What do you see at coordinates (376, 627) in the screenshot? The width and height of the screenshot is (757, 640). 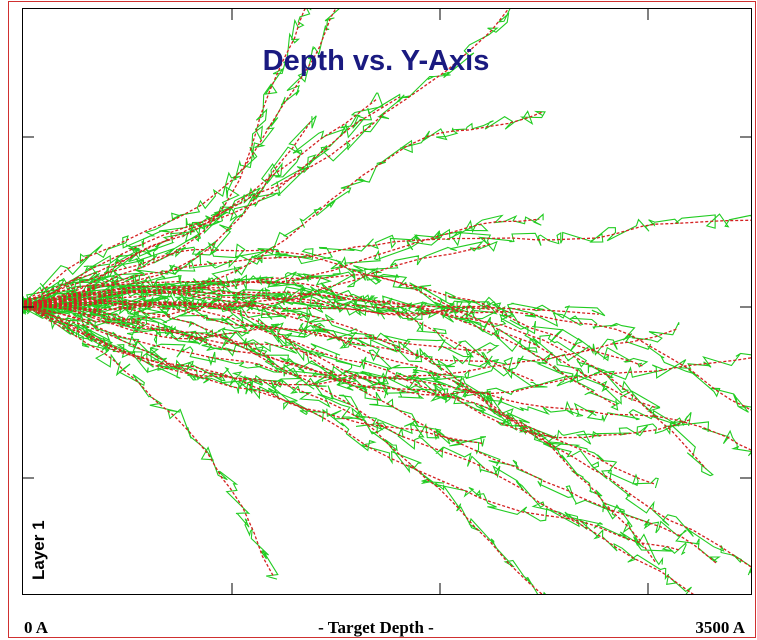 I see `x-axis-title: - Target Depth -` at bounding box center [376, 627].